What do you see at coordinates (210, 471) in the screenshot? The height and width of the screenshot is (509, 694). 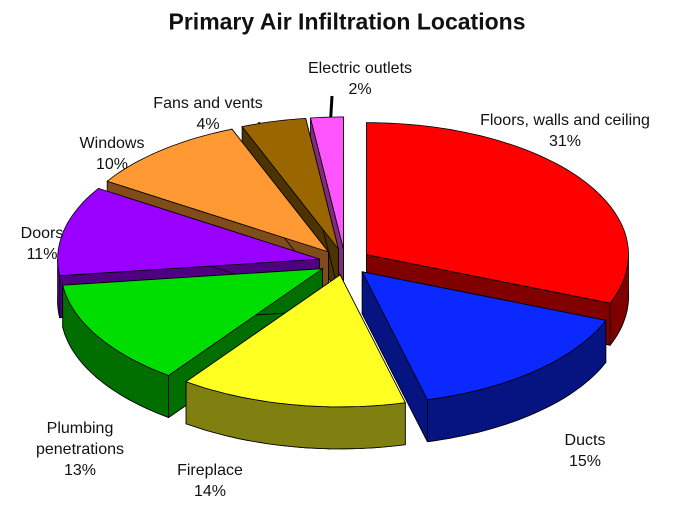 I see `category-label: Fireplace` at bounding box center [210, 471].